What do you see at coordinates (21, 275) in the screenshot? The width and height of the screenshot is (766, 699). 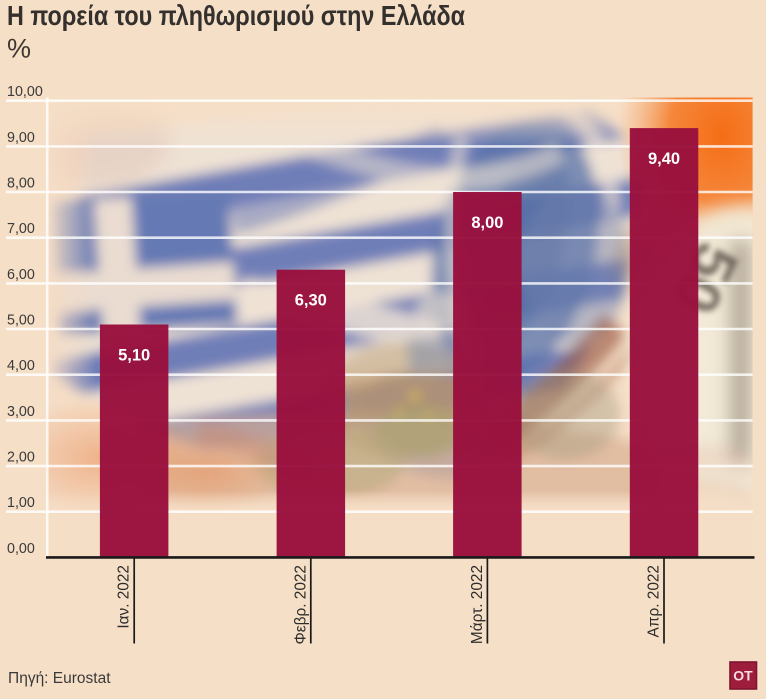 I see `svg-text: 6,00` at bounding box center [21, 275].